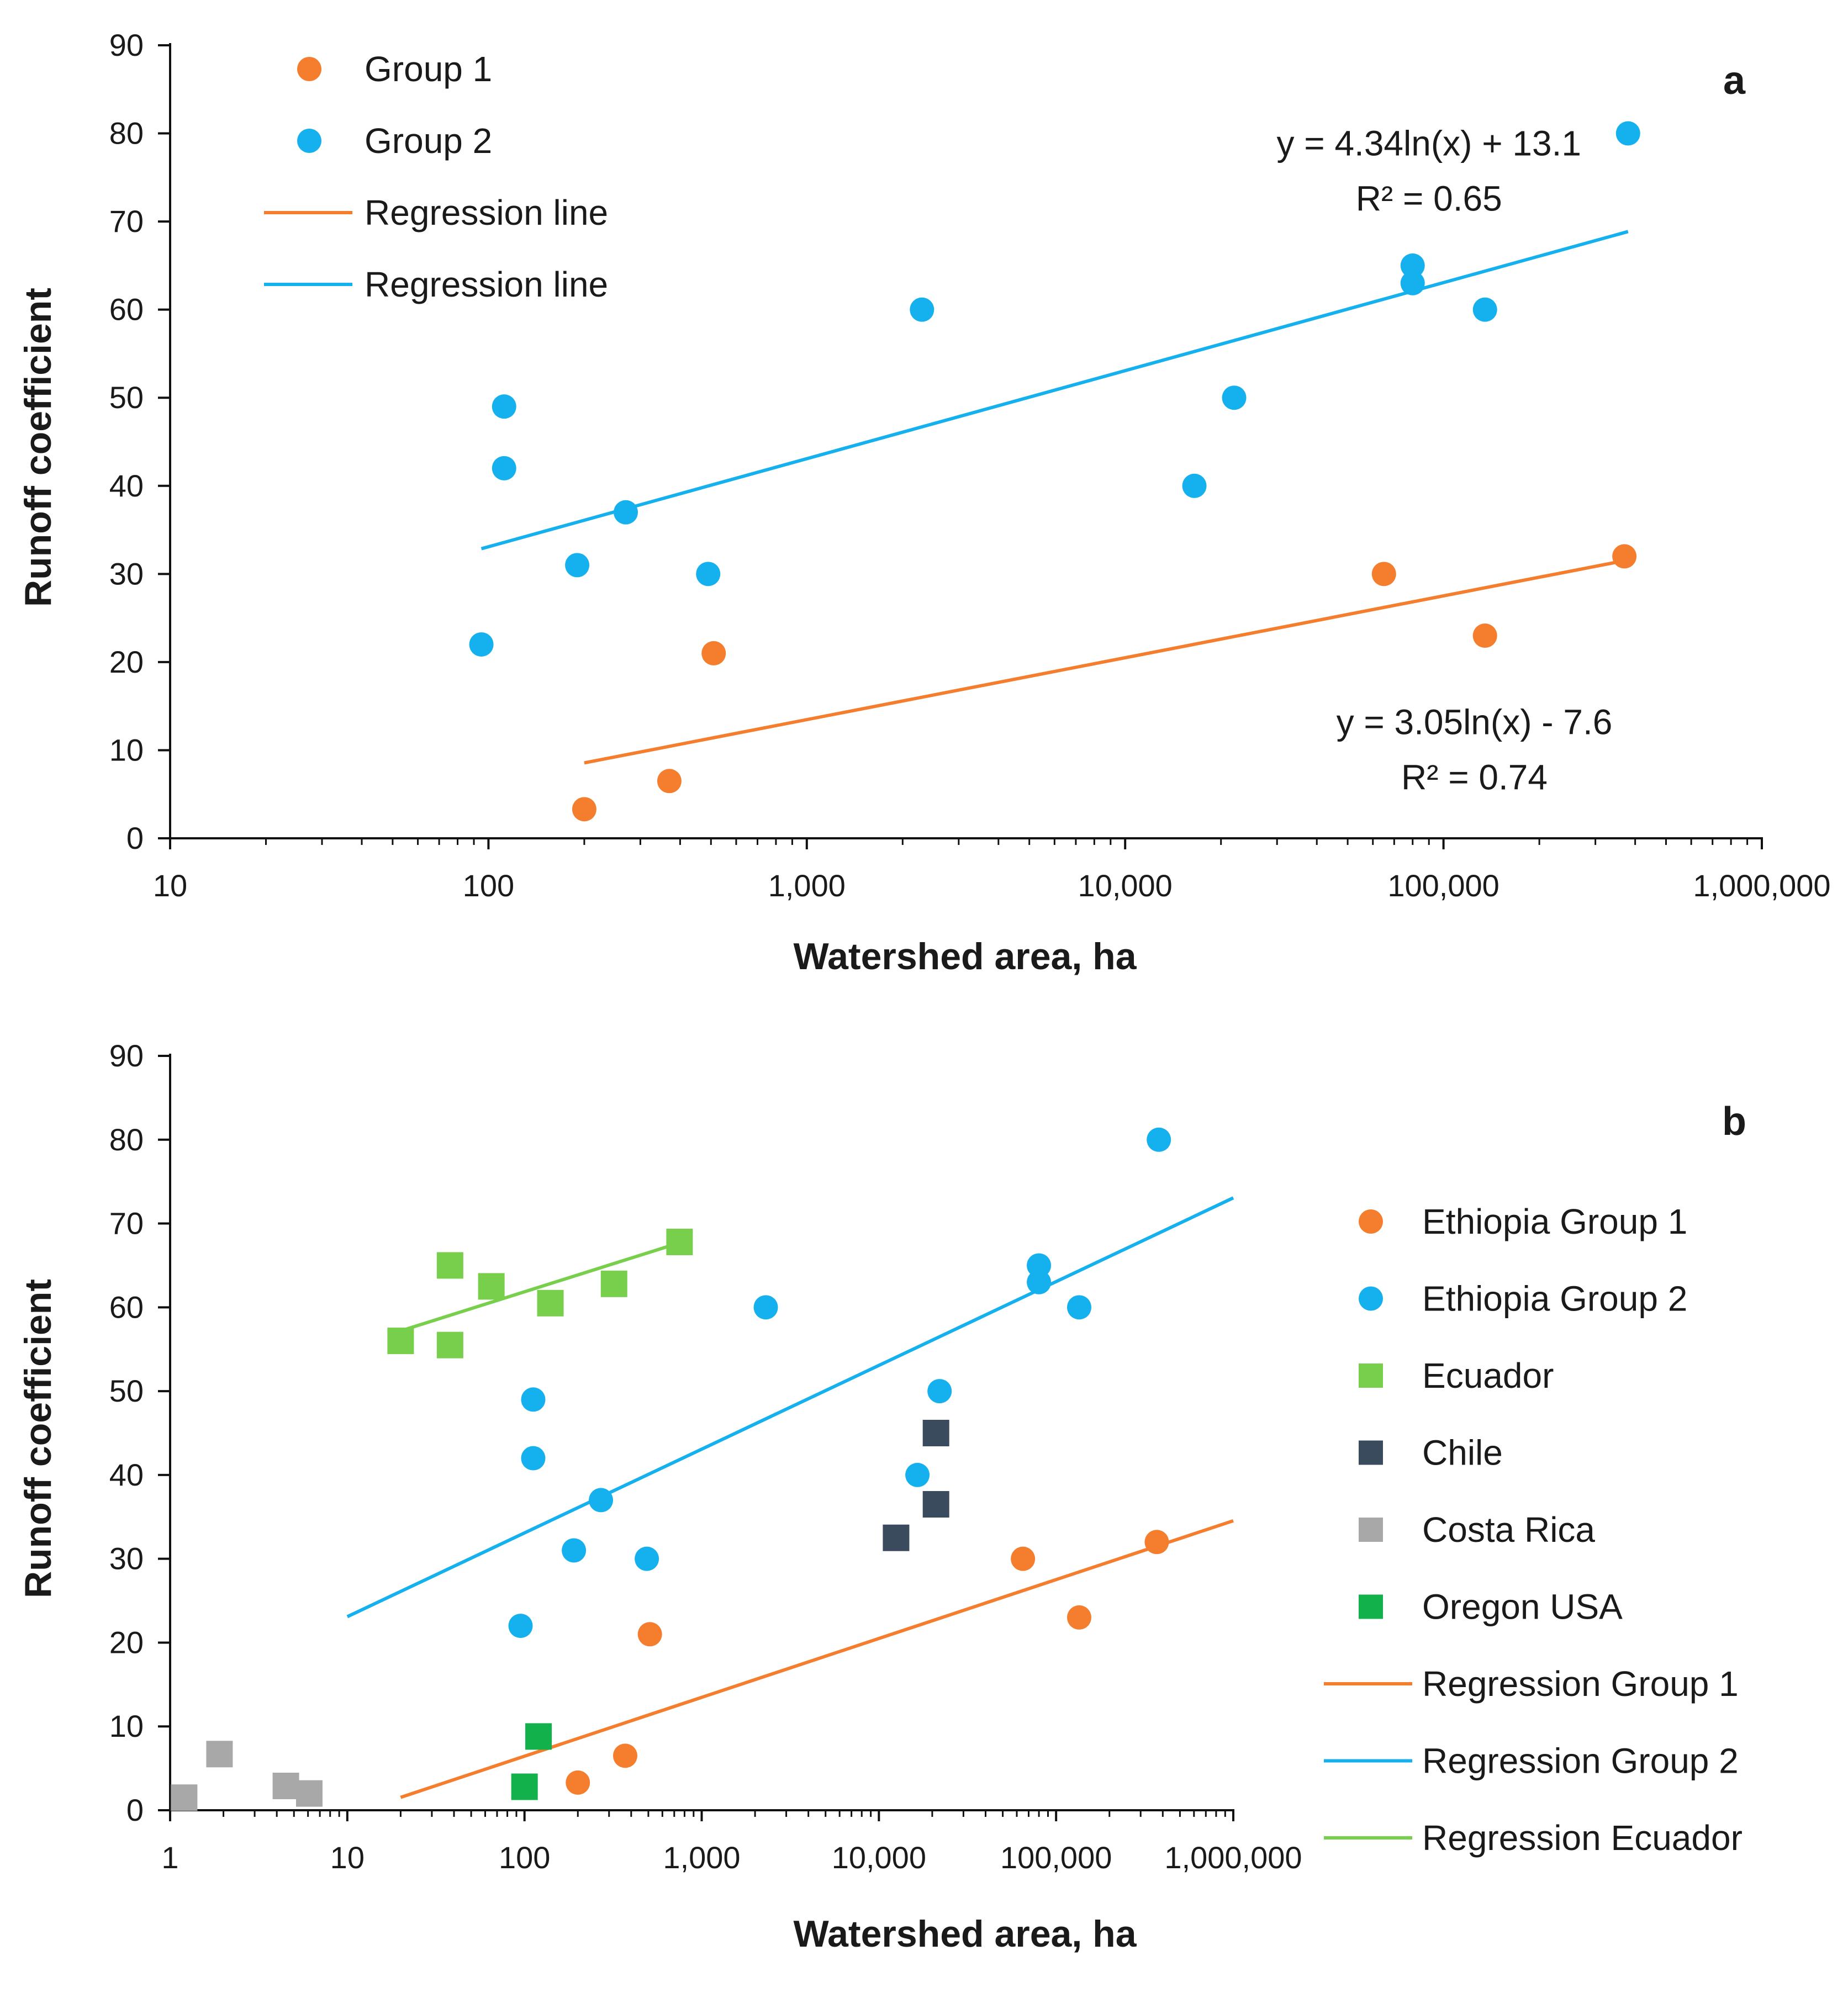 The height and width of the screenshot is (1998, 1848). What do you see at coordinates (486, 284) in the screenshot?
I see `legend-label: Regression line` at bounding box center [486, 284].